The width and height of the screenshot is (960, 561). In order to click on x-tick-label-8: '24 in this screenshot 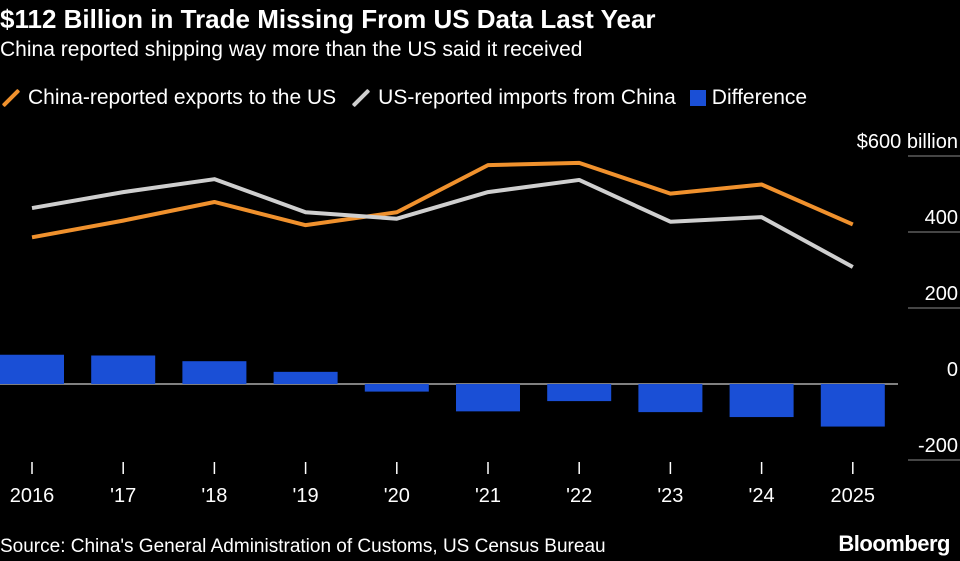, I will do `click(762, 496)`.